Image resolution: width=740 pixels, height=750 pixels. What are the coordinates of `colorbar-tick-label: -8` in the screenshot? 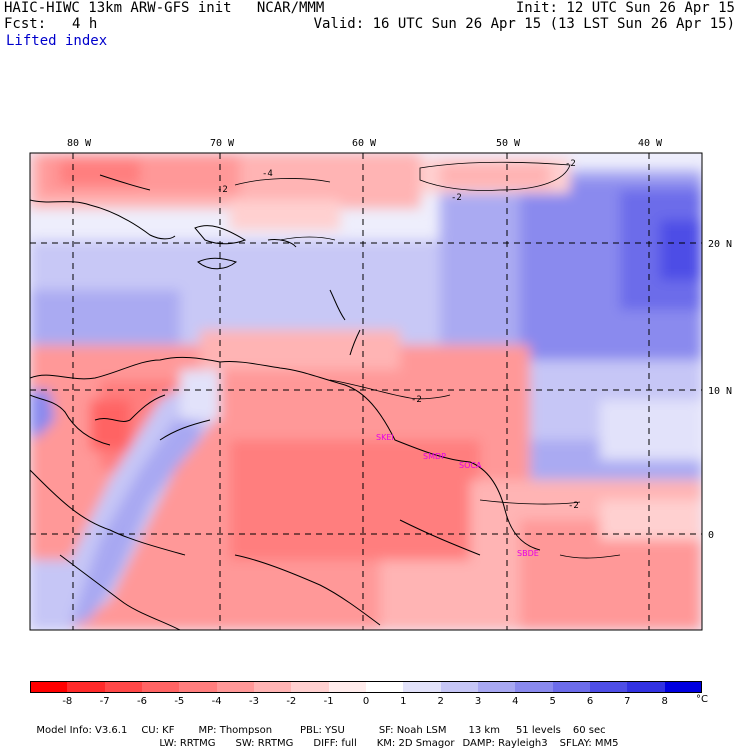 It's located at (67, 701).